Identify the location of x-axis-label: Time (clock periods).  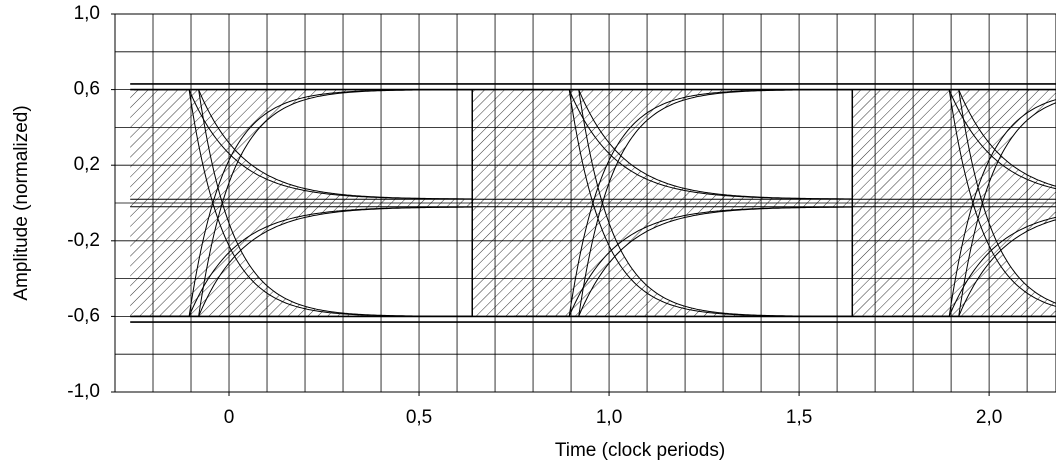
(640, 450).